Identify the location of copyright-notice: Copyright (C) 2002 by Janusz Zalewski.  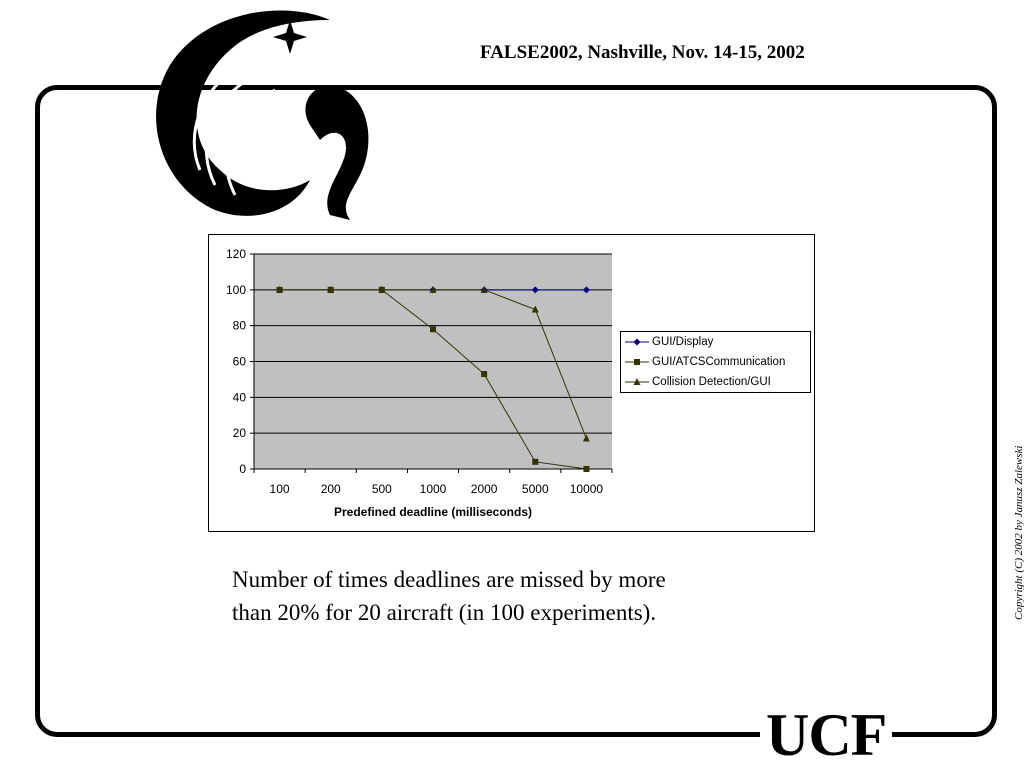
(1018, 532).